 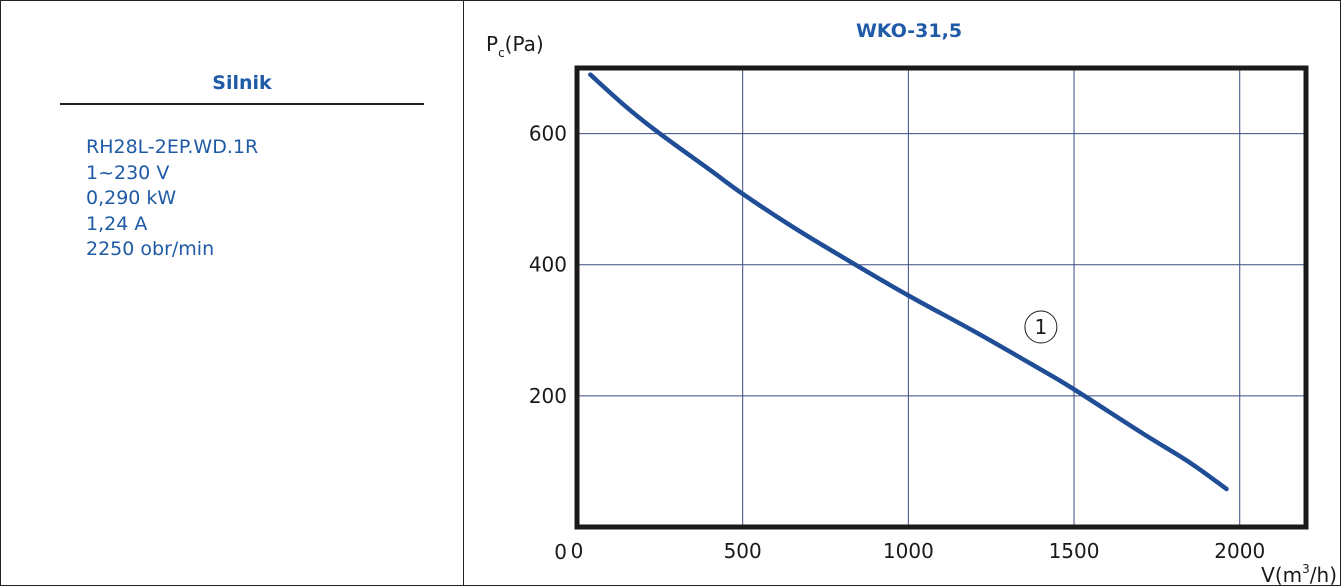 What do you see at coordinates (117, 223) in the screenshot?
I see `motor-spec-current: 1,24 A` at bounding box center [117, 223].